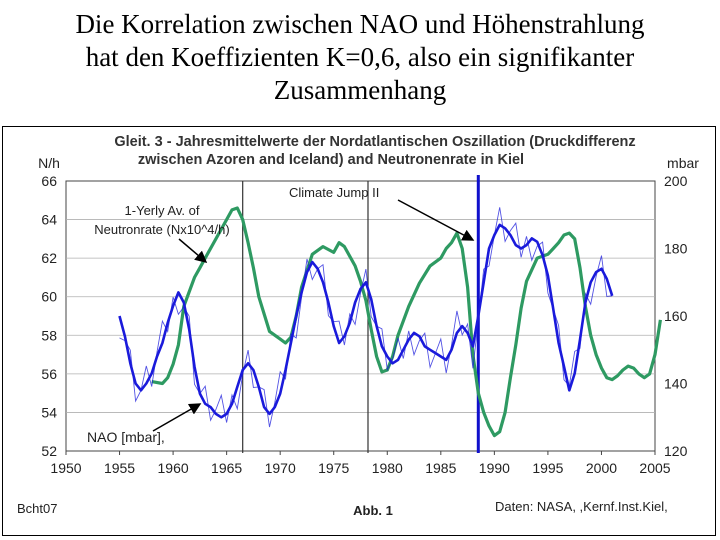 This screenshot has width=720, height=540. Describe the element at coordinates (440, 468) in the screenshot. I see `x-tick-label: 1985` at that location.